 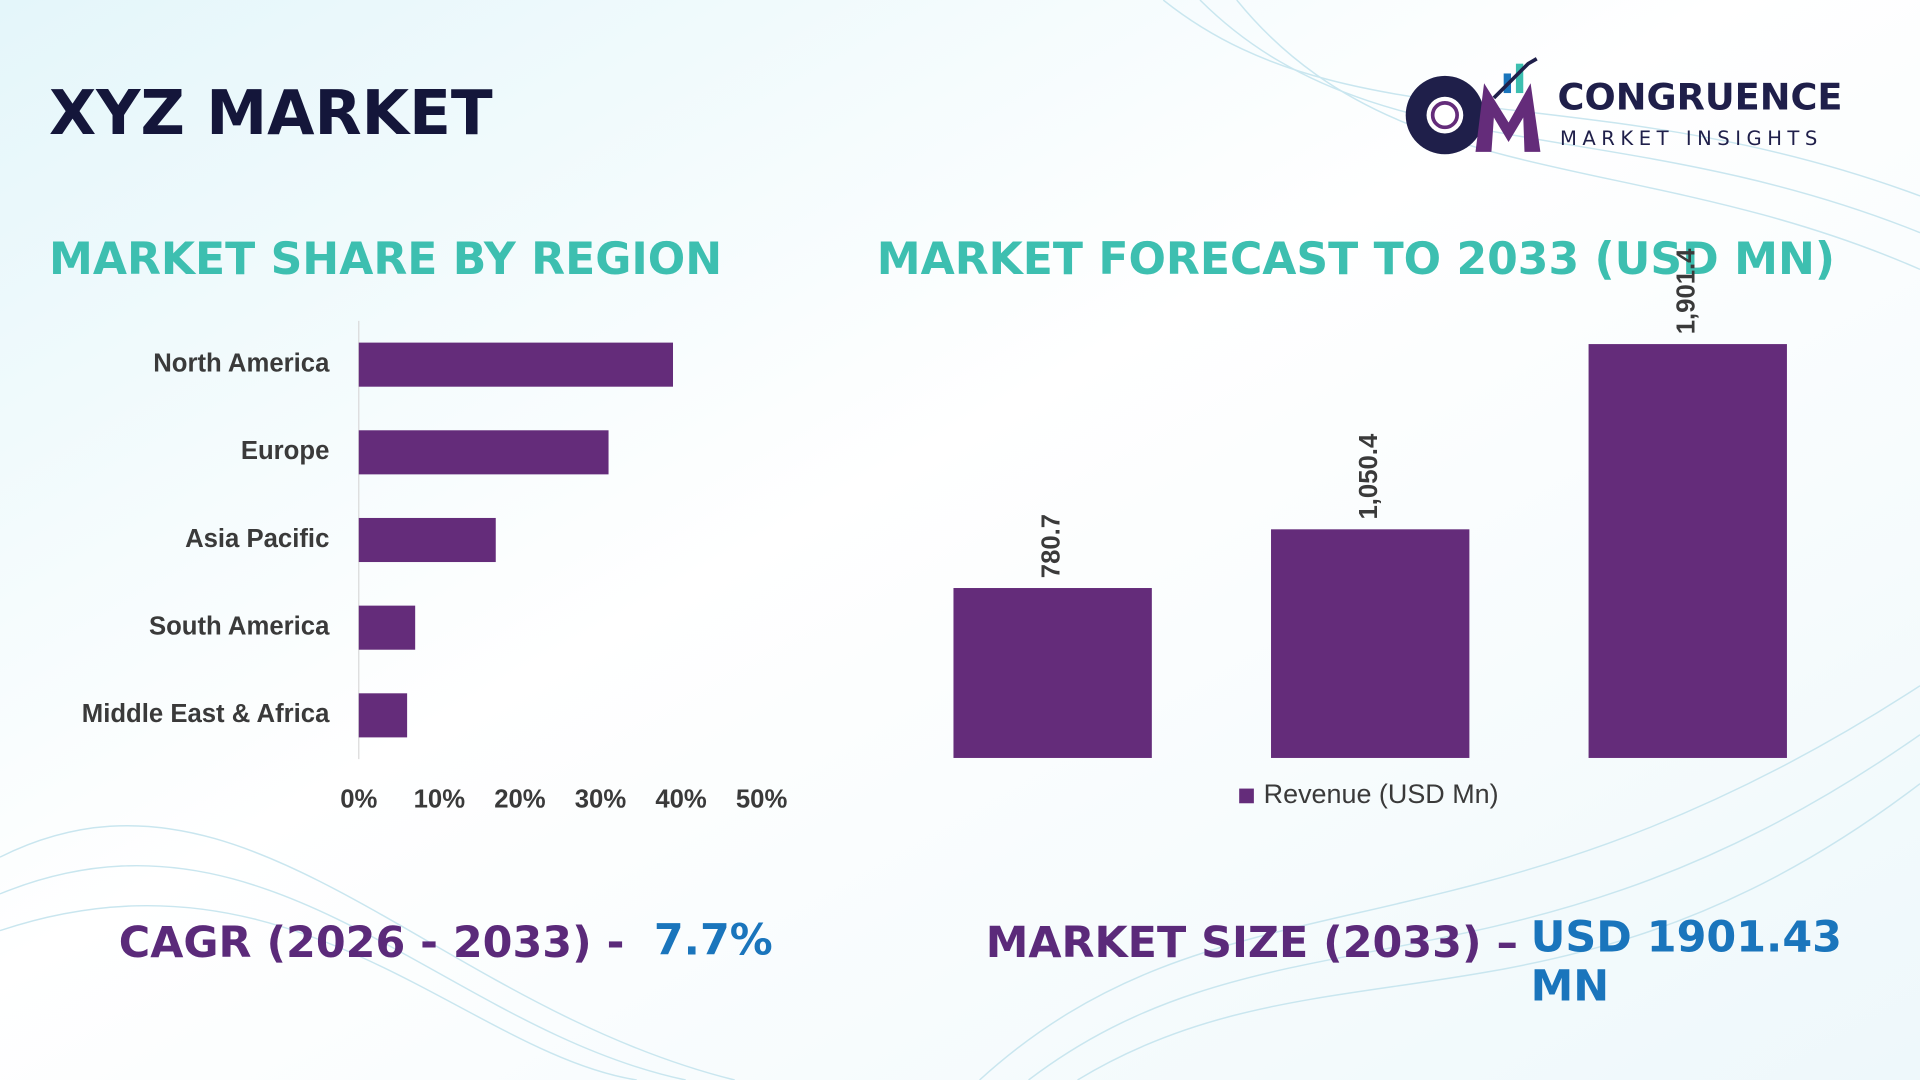 What do you see at coordinates (1356, 259) in the screenshot?
I see `chart-title: MARKET FORECAST TO 2033 (USD MN)` at bounding box center [1356, 259].